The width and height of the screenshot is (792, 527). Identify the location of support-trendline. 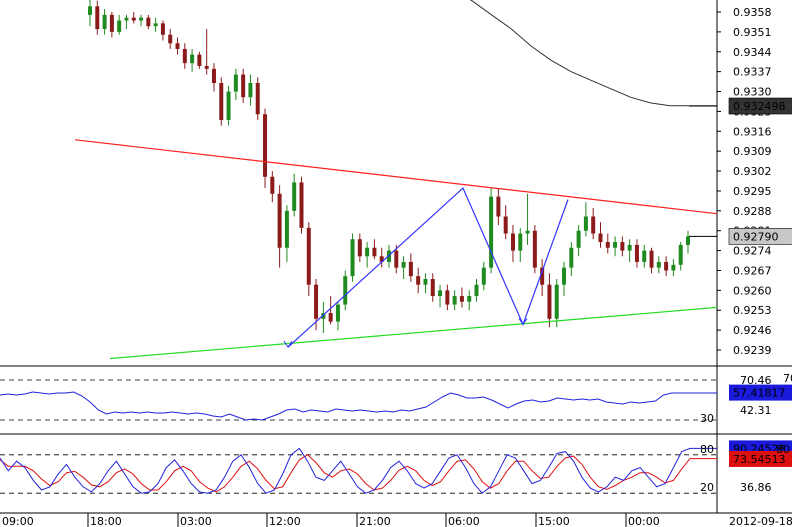
(413, 333).